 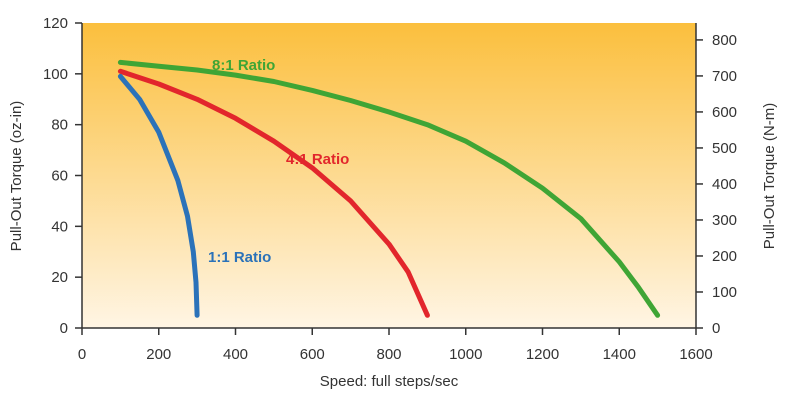 What do you see at coordinates (724, 76) in the screenshot?
I see `y2-tick-label: 700` at bounding box center [724, 76].